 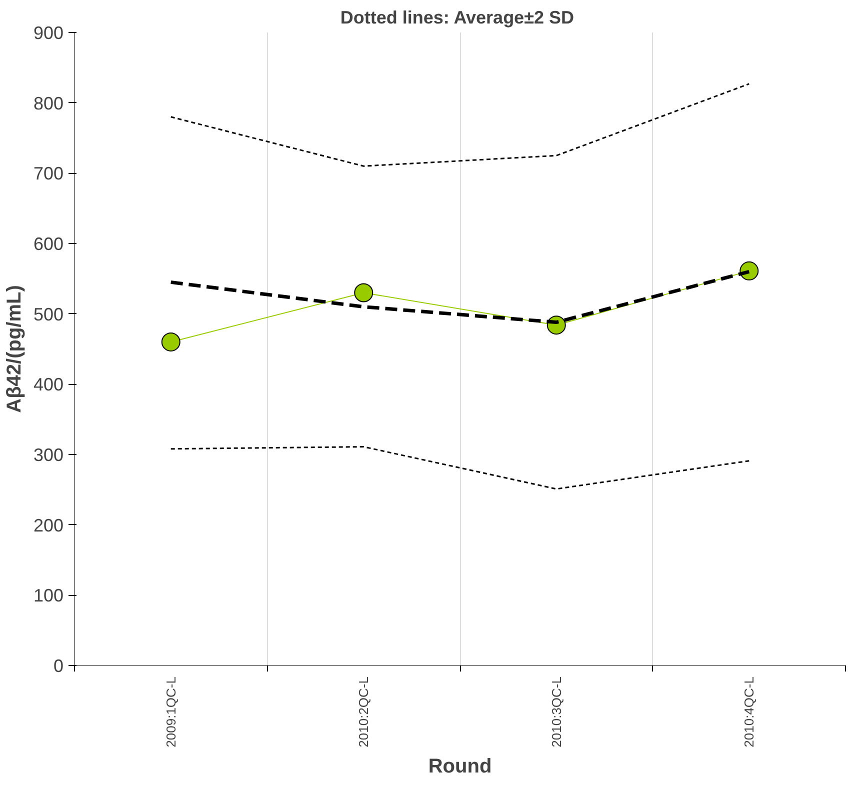 I want to click on y-tick-label: 200, so click(x=48, y=525).